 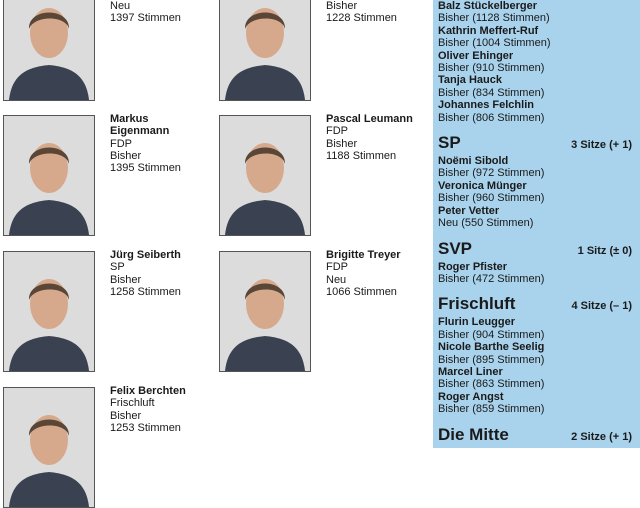 What do you see at coordinates (491, 334) in the screenshot?
I see `member-detail: Bisher (904 Stimmen)` at bounding box center [491, 334].